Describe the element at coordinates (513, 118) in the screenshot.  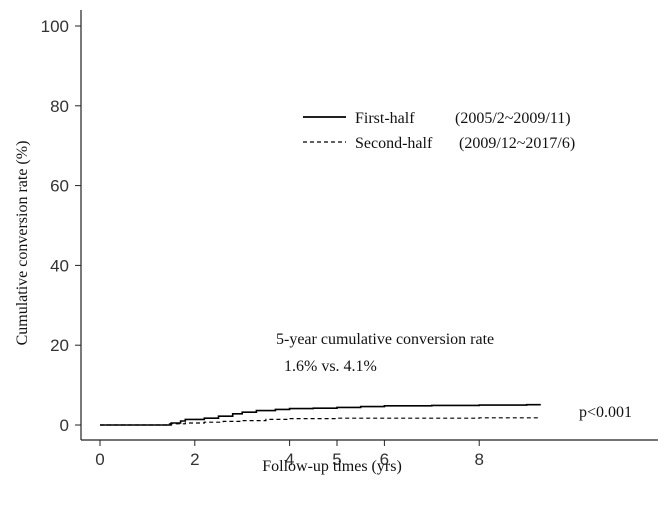
I see `legend-series-period: (2005/2~2009/11)` at that location.